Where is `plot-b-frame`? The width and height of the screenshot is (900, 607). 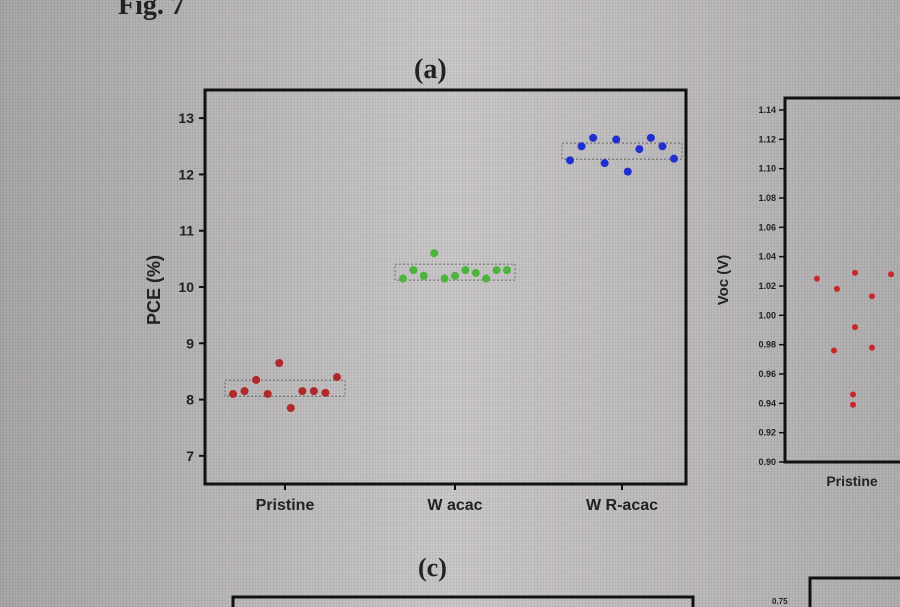 plot-b-frame is located at coordinates (841, 280).